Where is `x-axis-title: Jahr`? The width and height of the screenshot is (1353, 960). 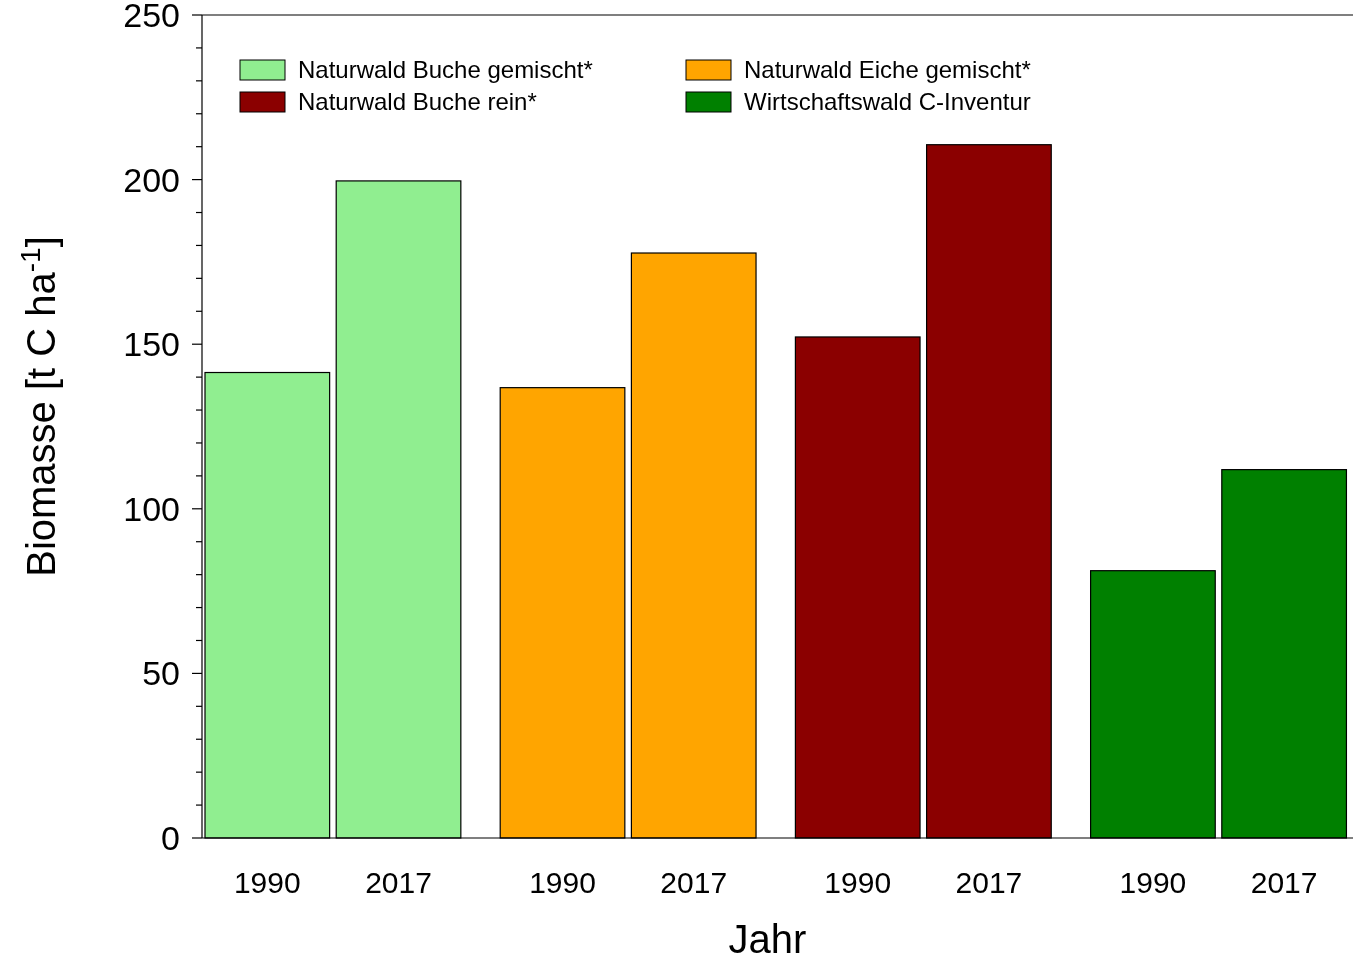
x-axis-title: Jahr is located at coordinates (767, 938).